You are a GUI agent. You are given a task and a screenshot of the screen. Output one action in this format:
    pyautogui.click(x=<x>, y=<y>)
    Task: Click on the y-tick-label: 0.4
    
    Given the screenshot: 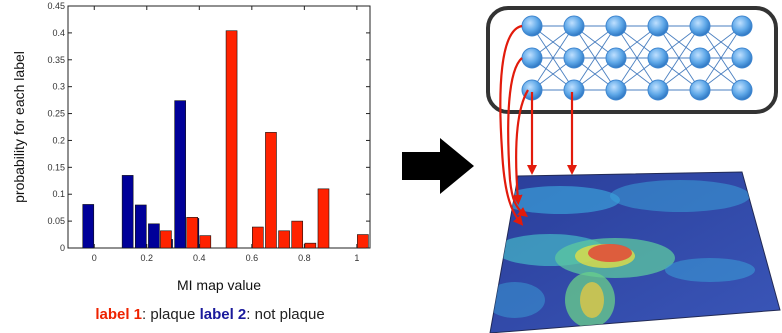 What is the action you would take?
    pyautogui.click(x=58, y=33)
    